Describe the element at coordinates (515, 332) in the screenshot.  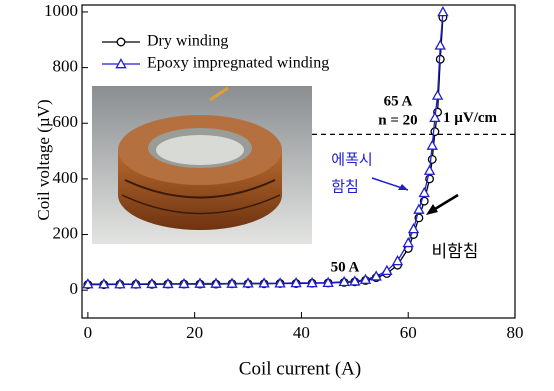
I see `x-tick-label: 80` at that location.